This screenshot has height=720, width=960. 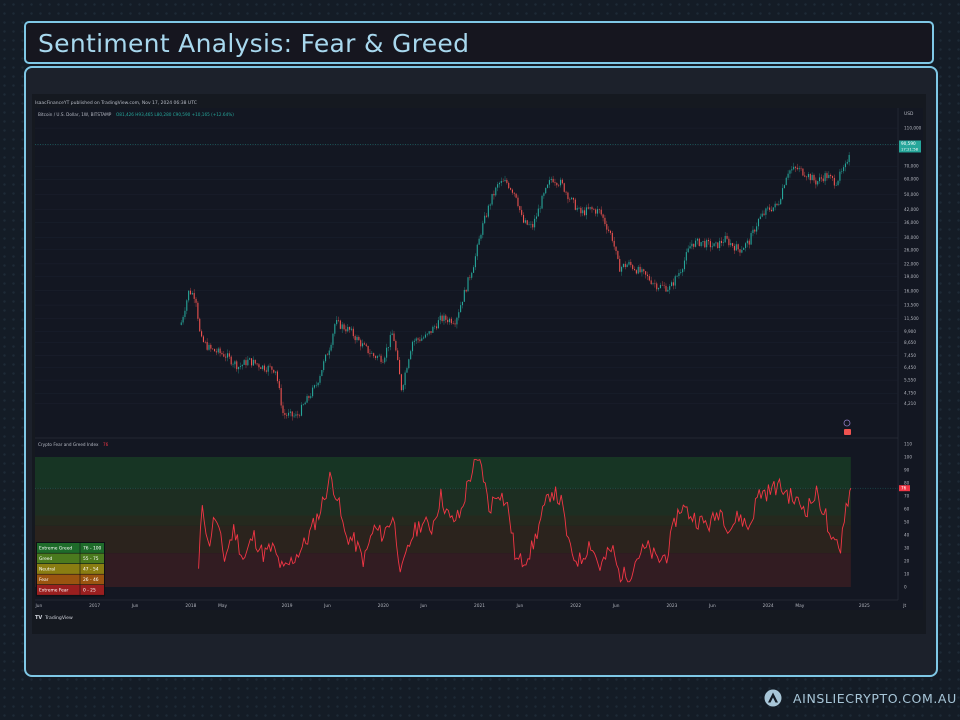 What do you see at coordinates (54, 618) in the screenshot?
I see `tradingview-logo: TV TradingView` at bounding box center [54, 618].